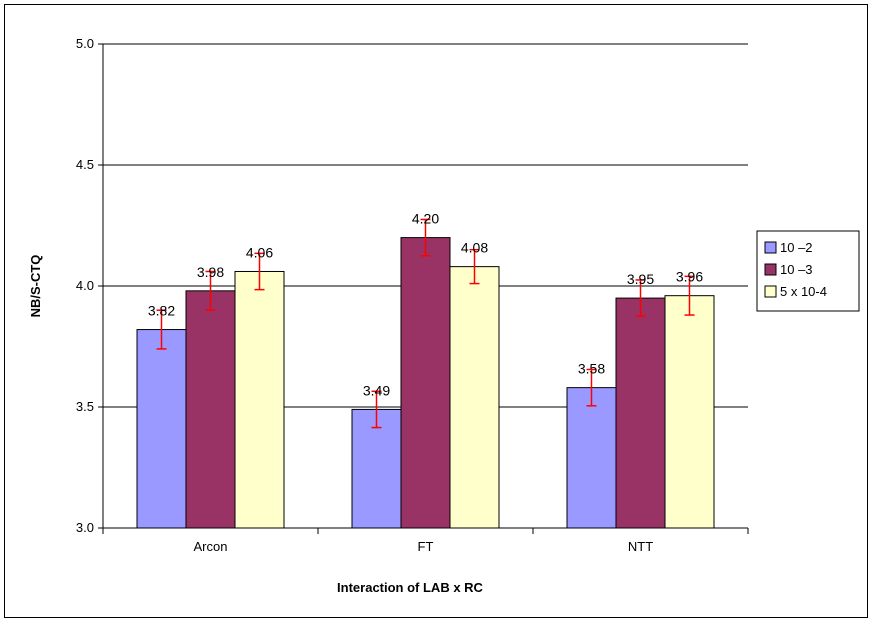 The image size is (871, 621). What do you see at coordinates (640, 546) in the screenshot?
I see `x-tick-label: NTT` at bounding box center [640, 546].